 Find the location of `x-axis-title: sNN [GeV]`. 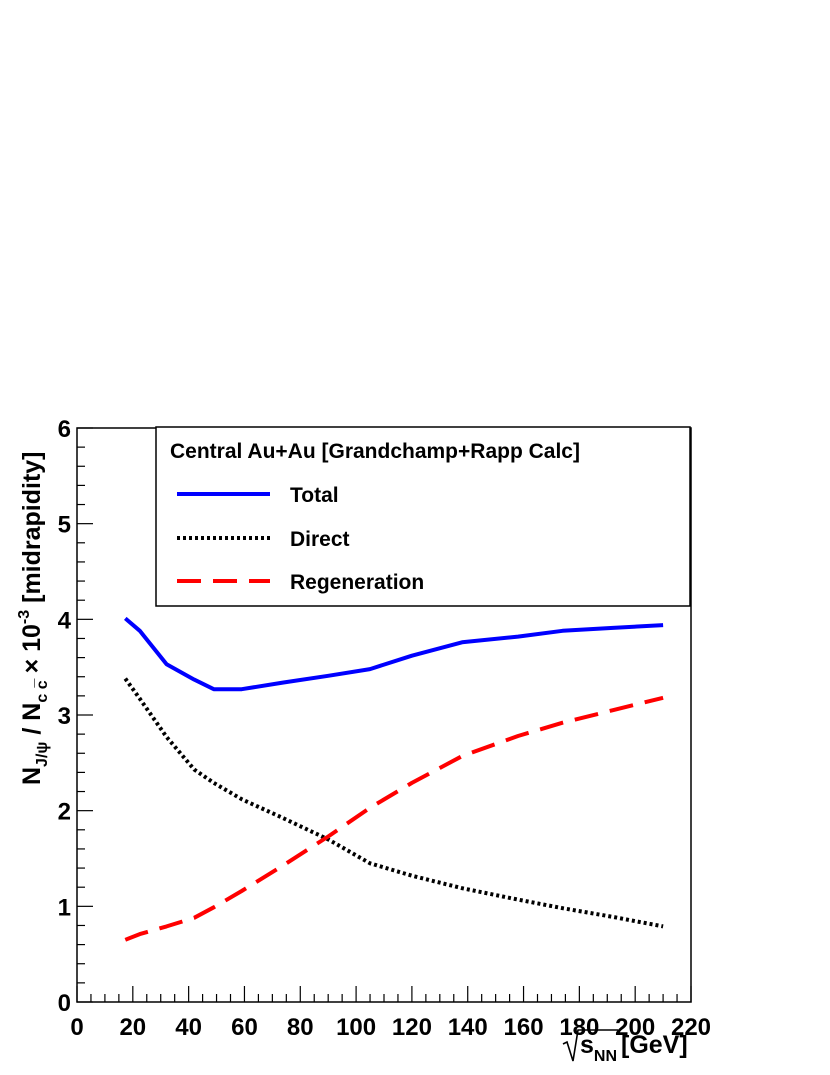

x-axis-title: sNN [GeV] is located at coordinates (625, 1047).